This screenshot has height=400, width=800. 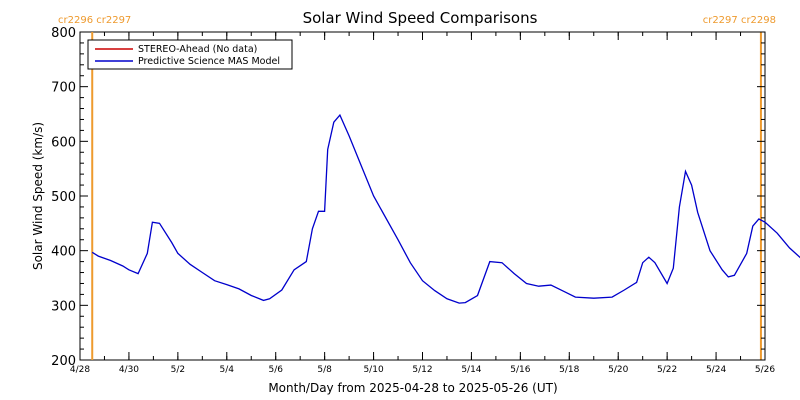 What do you see at coordinates (63, 88) in the screenshot?
I see `y-tick-label: 700` at bounding box center [63, 88].